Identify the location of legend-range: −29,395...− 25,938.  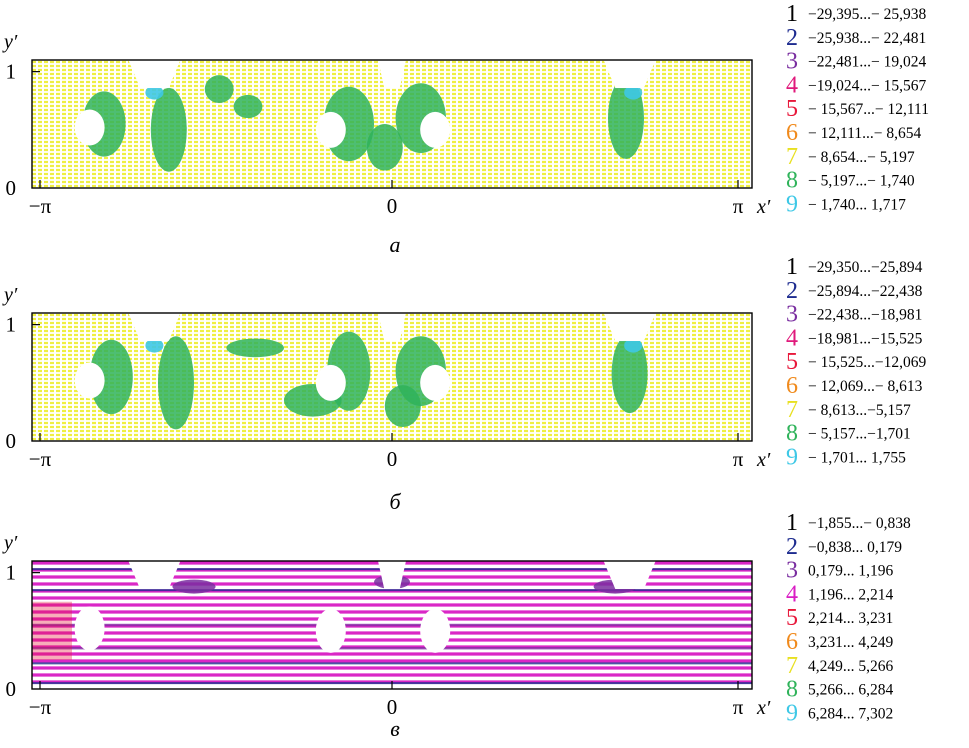
(867, 14).